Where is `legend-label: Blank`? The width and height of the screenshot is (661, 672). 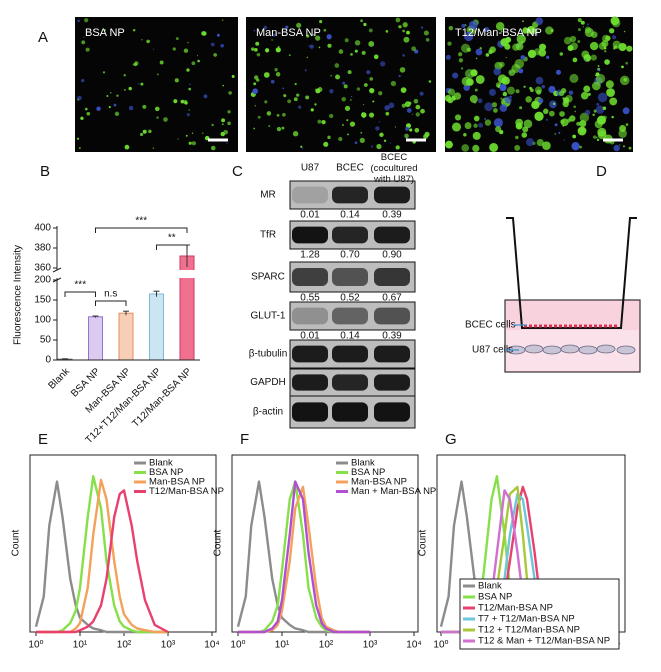 legend-label: Blank is located at coordinates (161, 463).